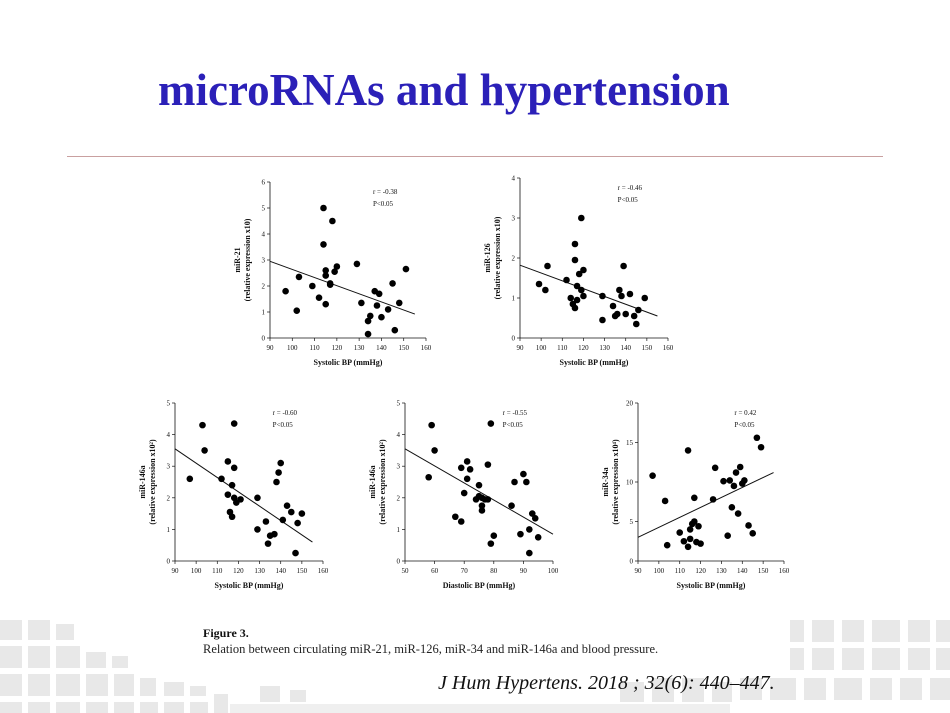  Describe the element at coordinates (745, 413) in the screenshot. I see `correlation-annotation: r = 0.42` at that location.